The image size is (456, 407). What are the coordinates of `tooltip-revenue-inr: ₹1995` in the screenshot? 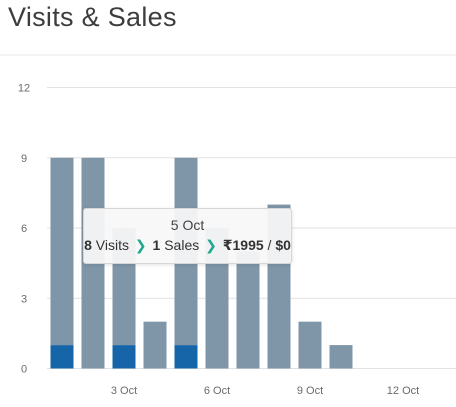 It's located at (243, 245).